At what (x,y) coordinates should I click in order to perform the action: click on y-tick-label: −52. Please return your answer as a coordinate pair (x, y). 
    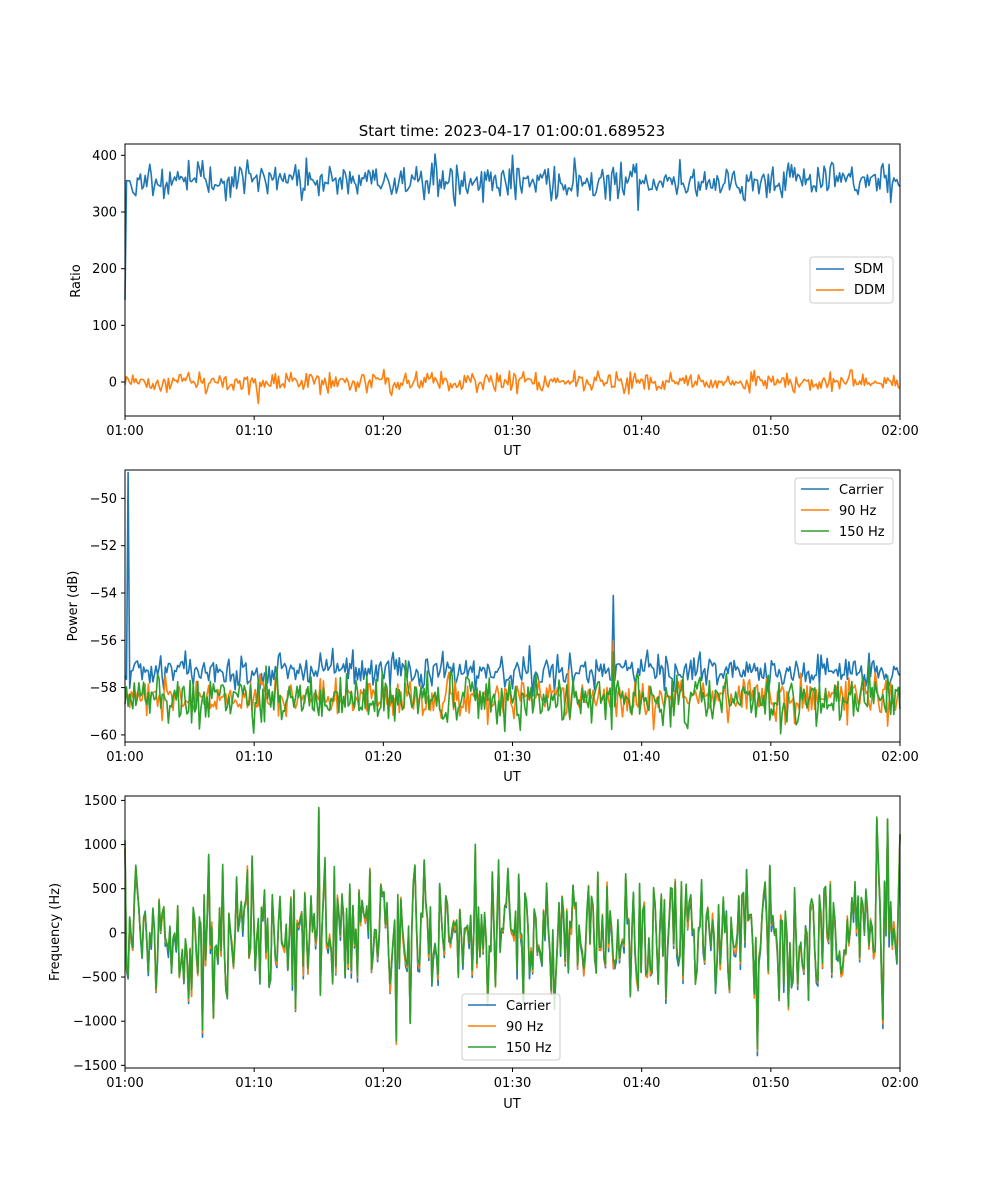
    Looking at the image, I should click on (103, 546).